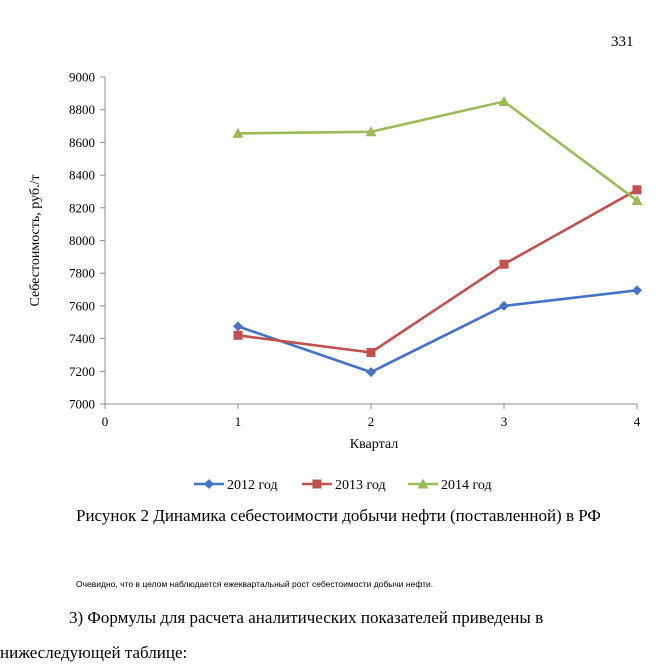 The image size is (666, 671). What do you see at coordinates (360, 485) in the screenshot?
I see `legend-label: 2013 год` at bounding box center [360, 485].